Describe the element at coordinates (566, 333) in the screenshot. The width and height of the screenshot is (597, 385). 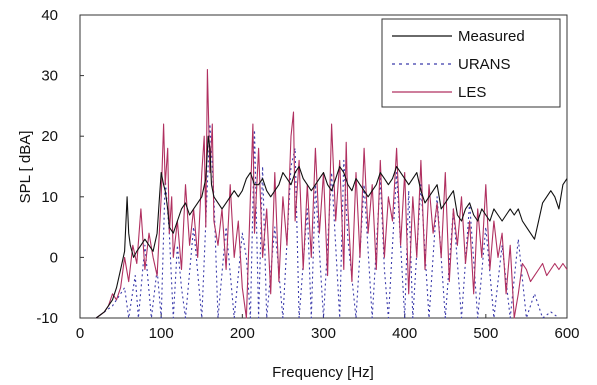
I see `x-tick-label: 600` at that location.